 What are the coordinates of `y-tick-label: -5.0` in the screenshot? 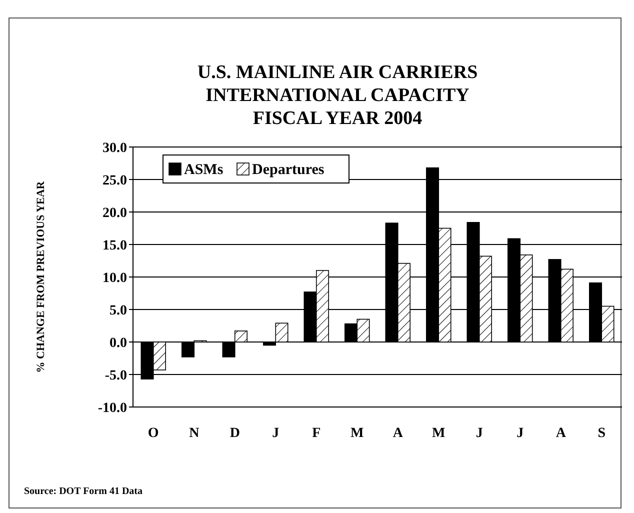 It's located at (115, 376).